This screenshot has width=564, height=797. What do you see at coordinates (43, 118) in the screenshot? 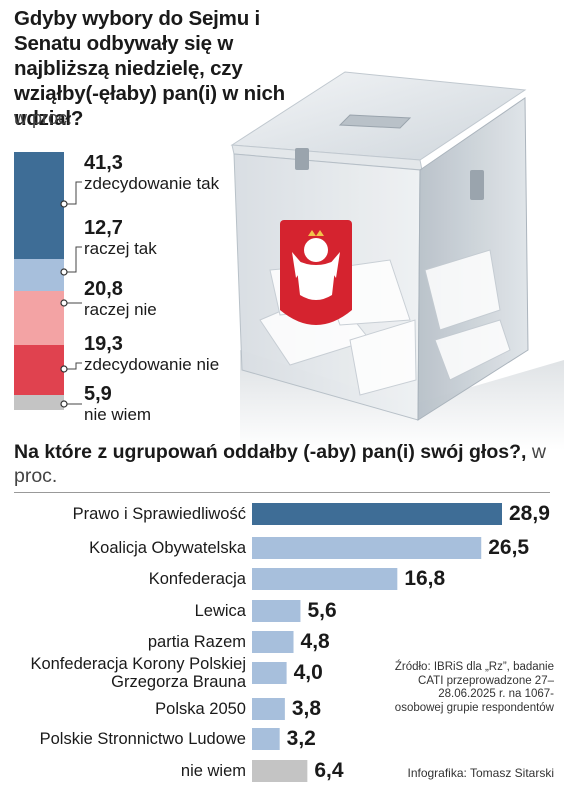
I see `unit-label-turnout: w proc.` at bounding box center [43, 118].